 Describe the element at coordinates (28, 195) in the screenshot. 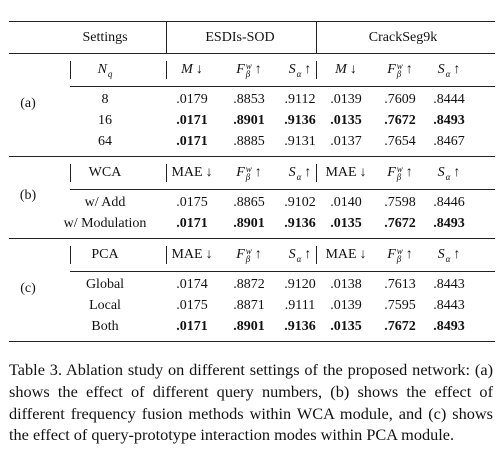

I see `section-label: (b)` at that location.